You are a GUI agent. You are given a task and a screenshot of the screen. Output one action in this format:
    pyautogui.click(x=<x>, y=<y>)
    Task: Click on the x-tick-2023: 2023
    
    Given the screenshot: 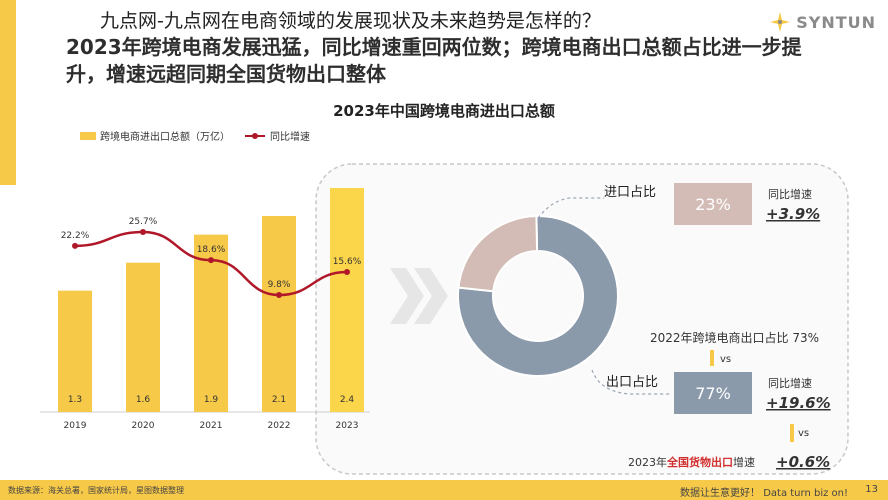 What is the action you would take?
    pyautogui.click(x=347, y=426)
    